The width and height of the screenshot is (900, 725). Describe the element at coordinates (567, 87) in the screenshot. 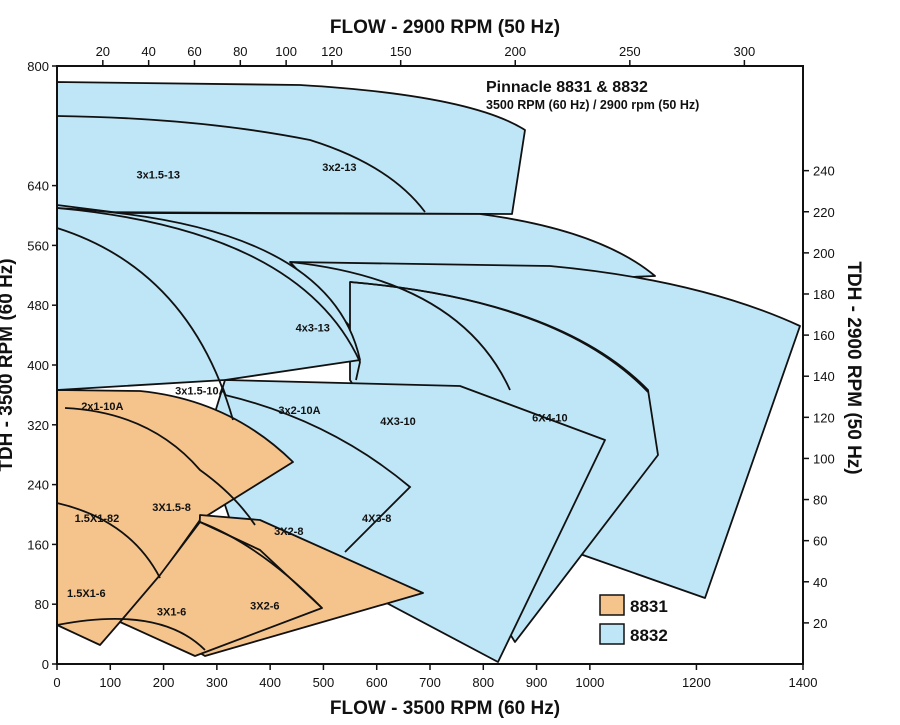

I see `chart-title: Pinnacle 8831 & 8832` at that location.